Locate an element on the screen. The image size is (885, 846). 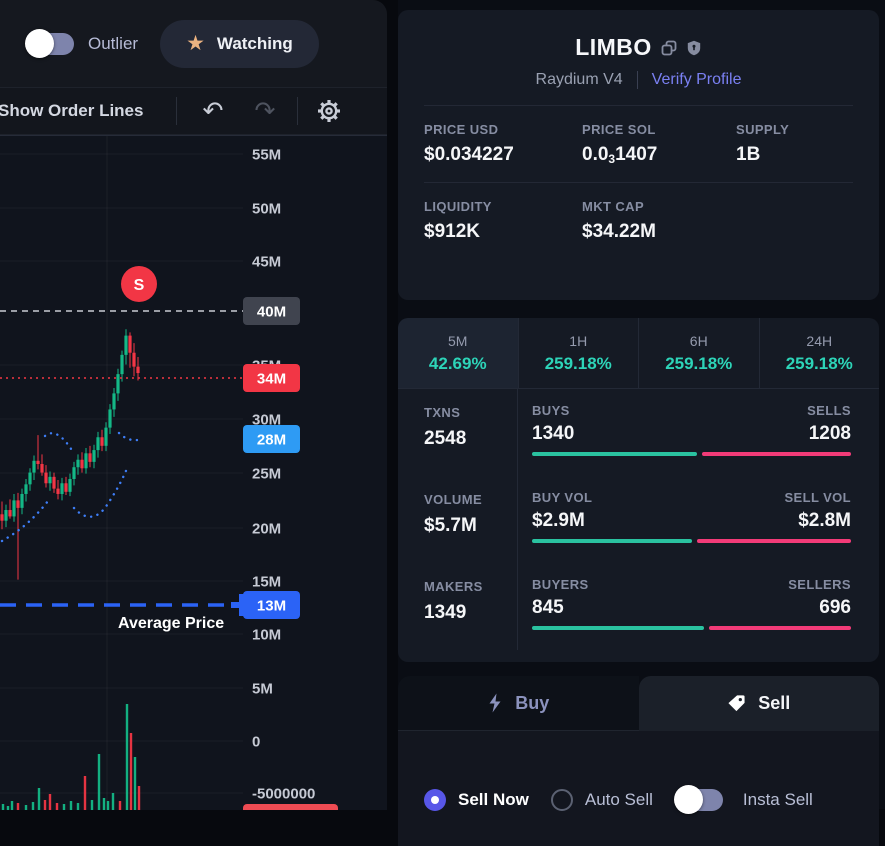
txns-value: 2548 is located at coordinates (445, 438).